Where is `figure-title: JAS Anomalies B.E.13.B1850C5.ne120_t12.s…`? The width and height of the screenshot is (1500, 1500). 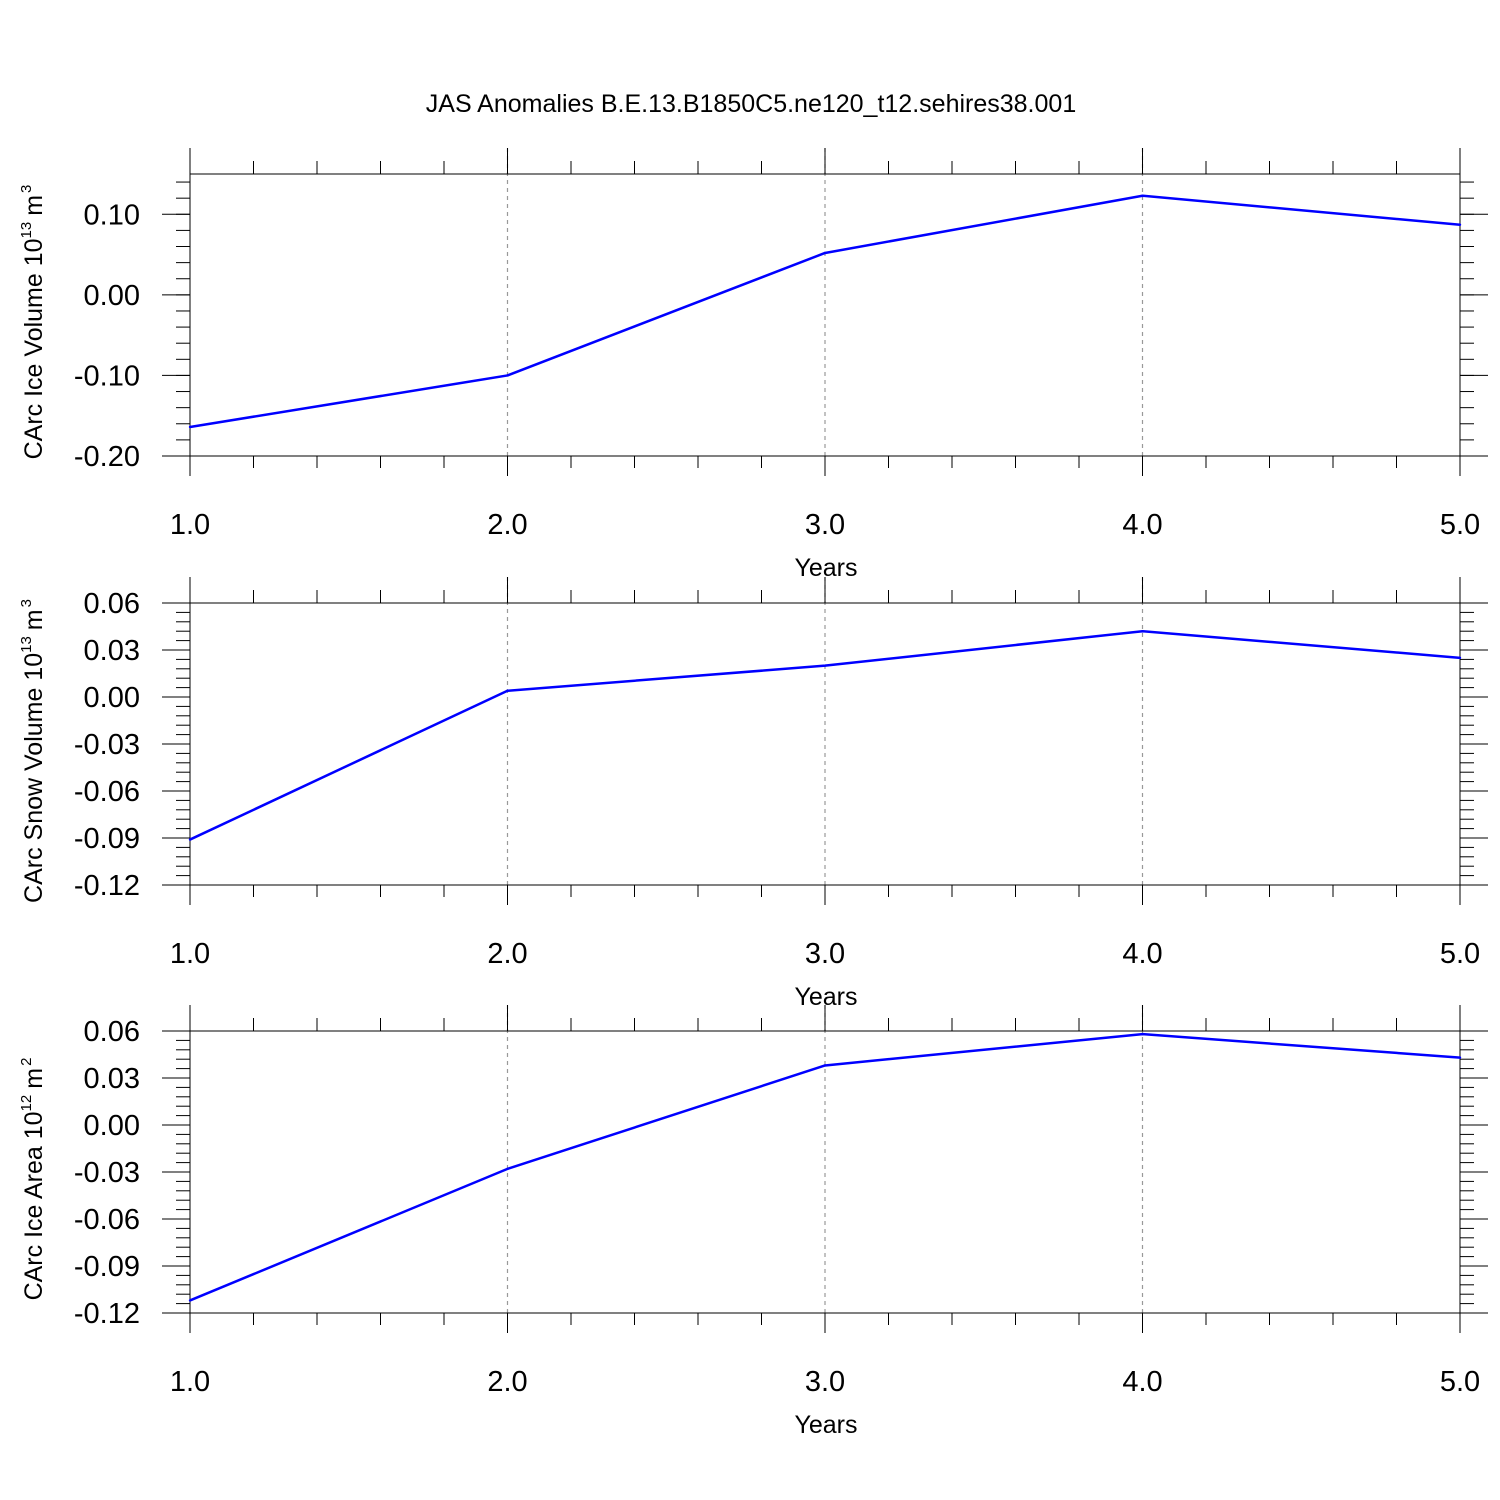 figure-title: JAS Anomalies B.E.13.B1850C5.ne120_t12.s… is located at coordinates (751, 104).